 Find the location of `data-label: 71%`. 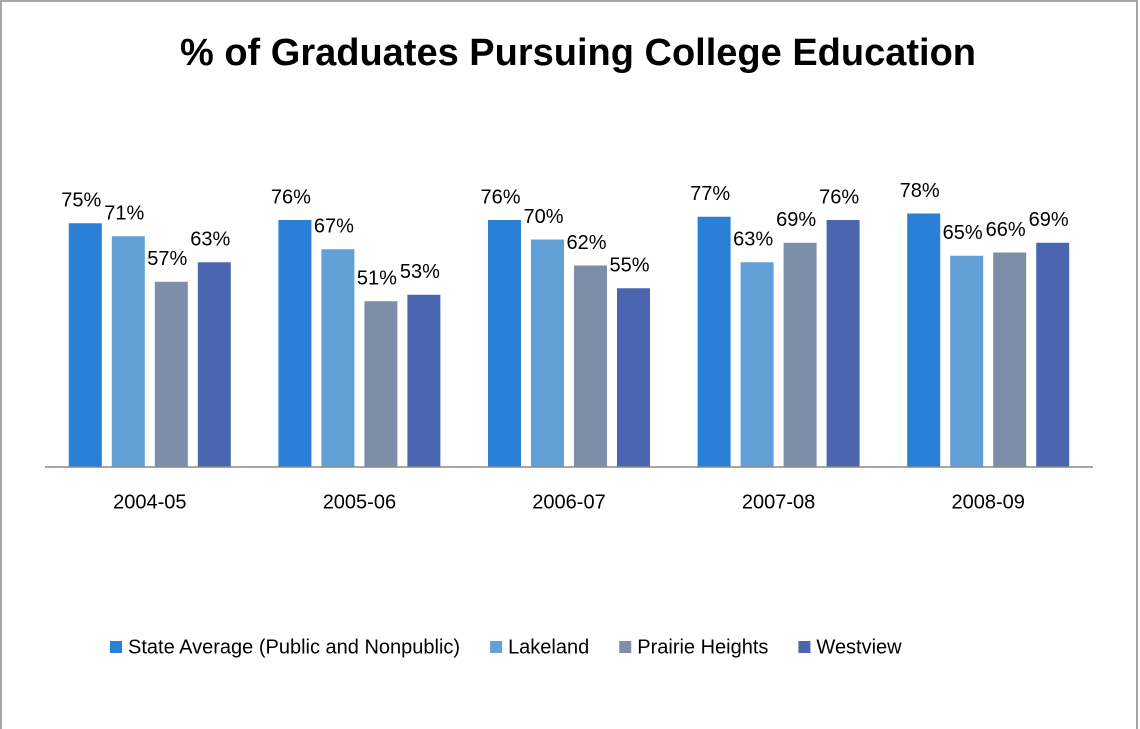

data-label: 71% is located at coordinates (124, 214).